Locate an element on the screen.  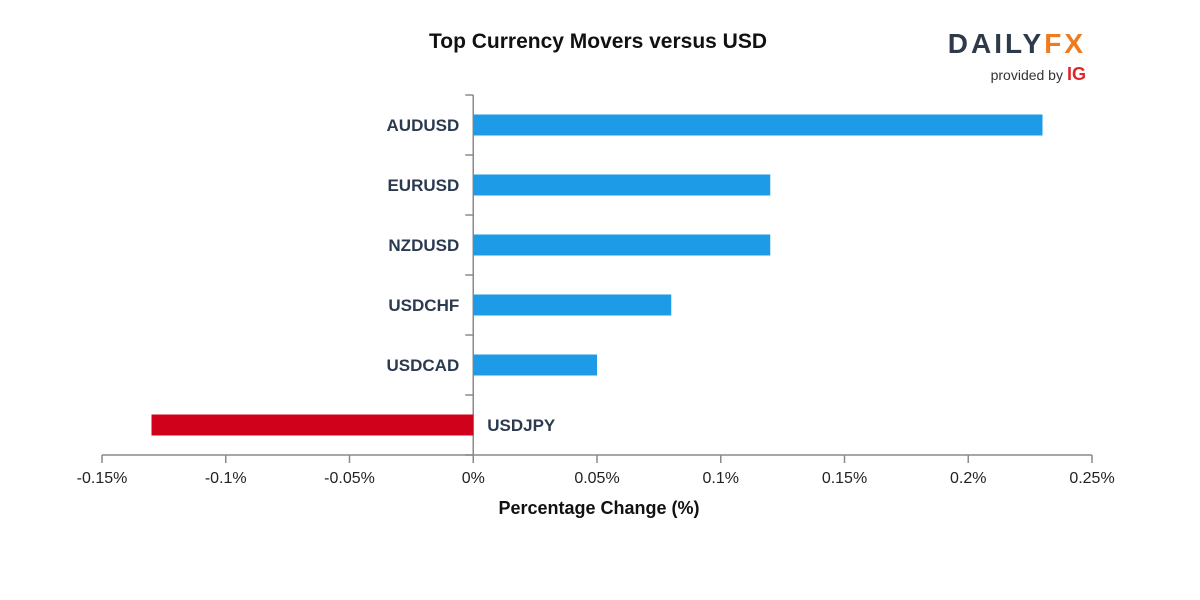
bar-usdchf is located at coordinates (572, 305).